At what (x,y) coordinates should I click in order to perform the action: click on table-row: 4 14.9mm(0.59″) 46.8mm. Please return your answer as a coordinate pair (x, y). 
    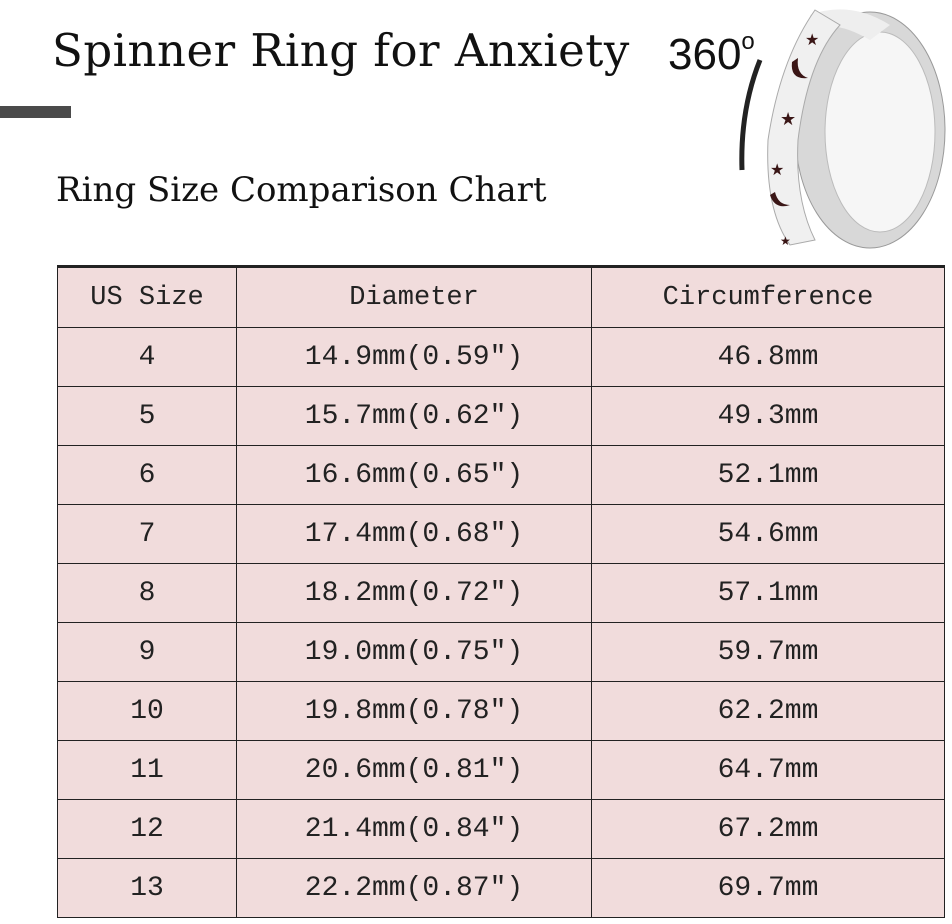
    Looking at the image, I should click on (501, 357).